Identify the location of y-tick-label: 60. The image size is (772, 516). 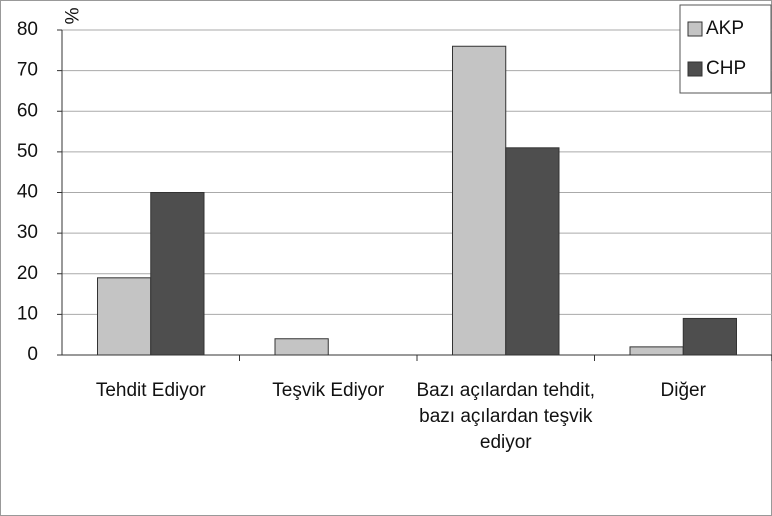
(27, 110).